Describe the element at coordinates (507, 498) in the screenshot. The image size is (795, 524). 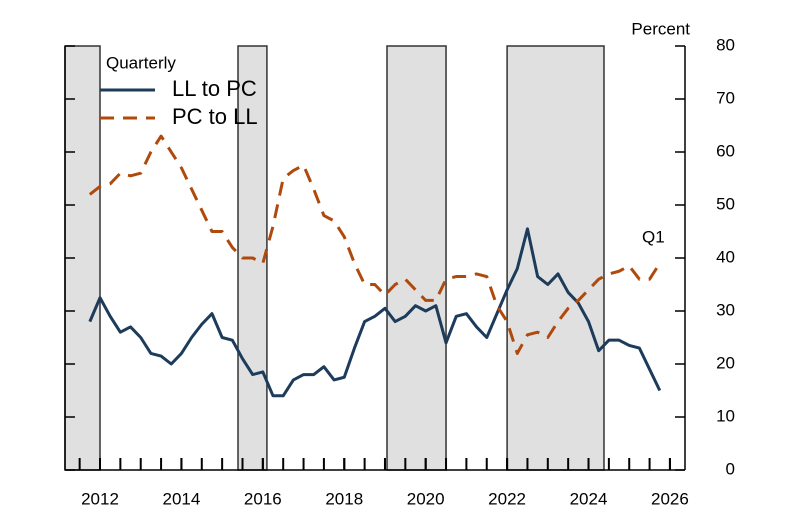
I see `x-tick-label: 2022` at that location.